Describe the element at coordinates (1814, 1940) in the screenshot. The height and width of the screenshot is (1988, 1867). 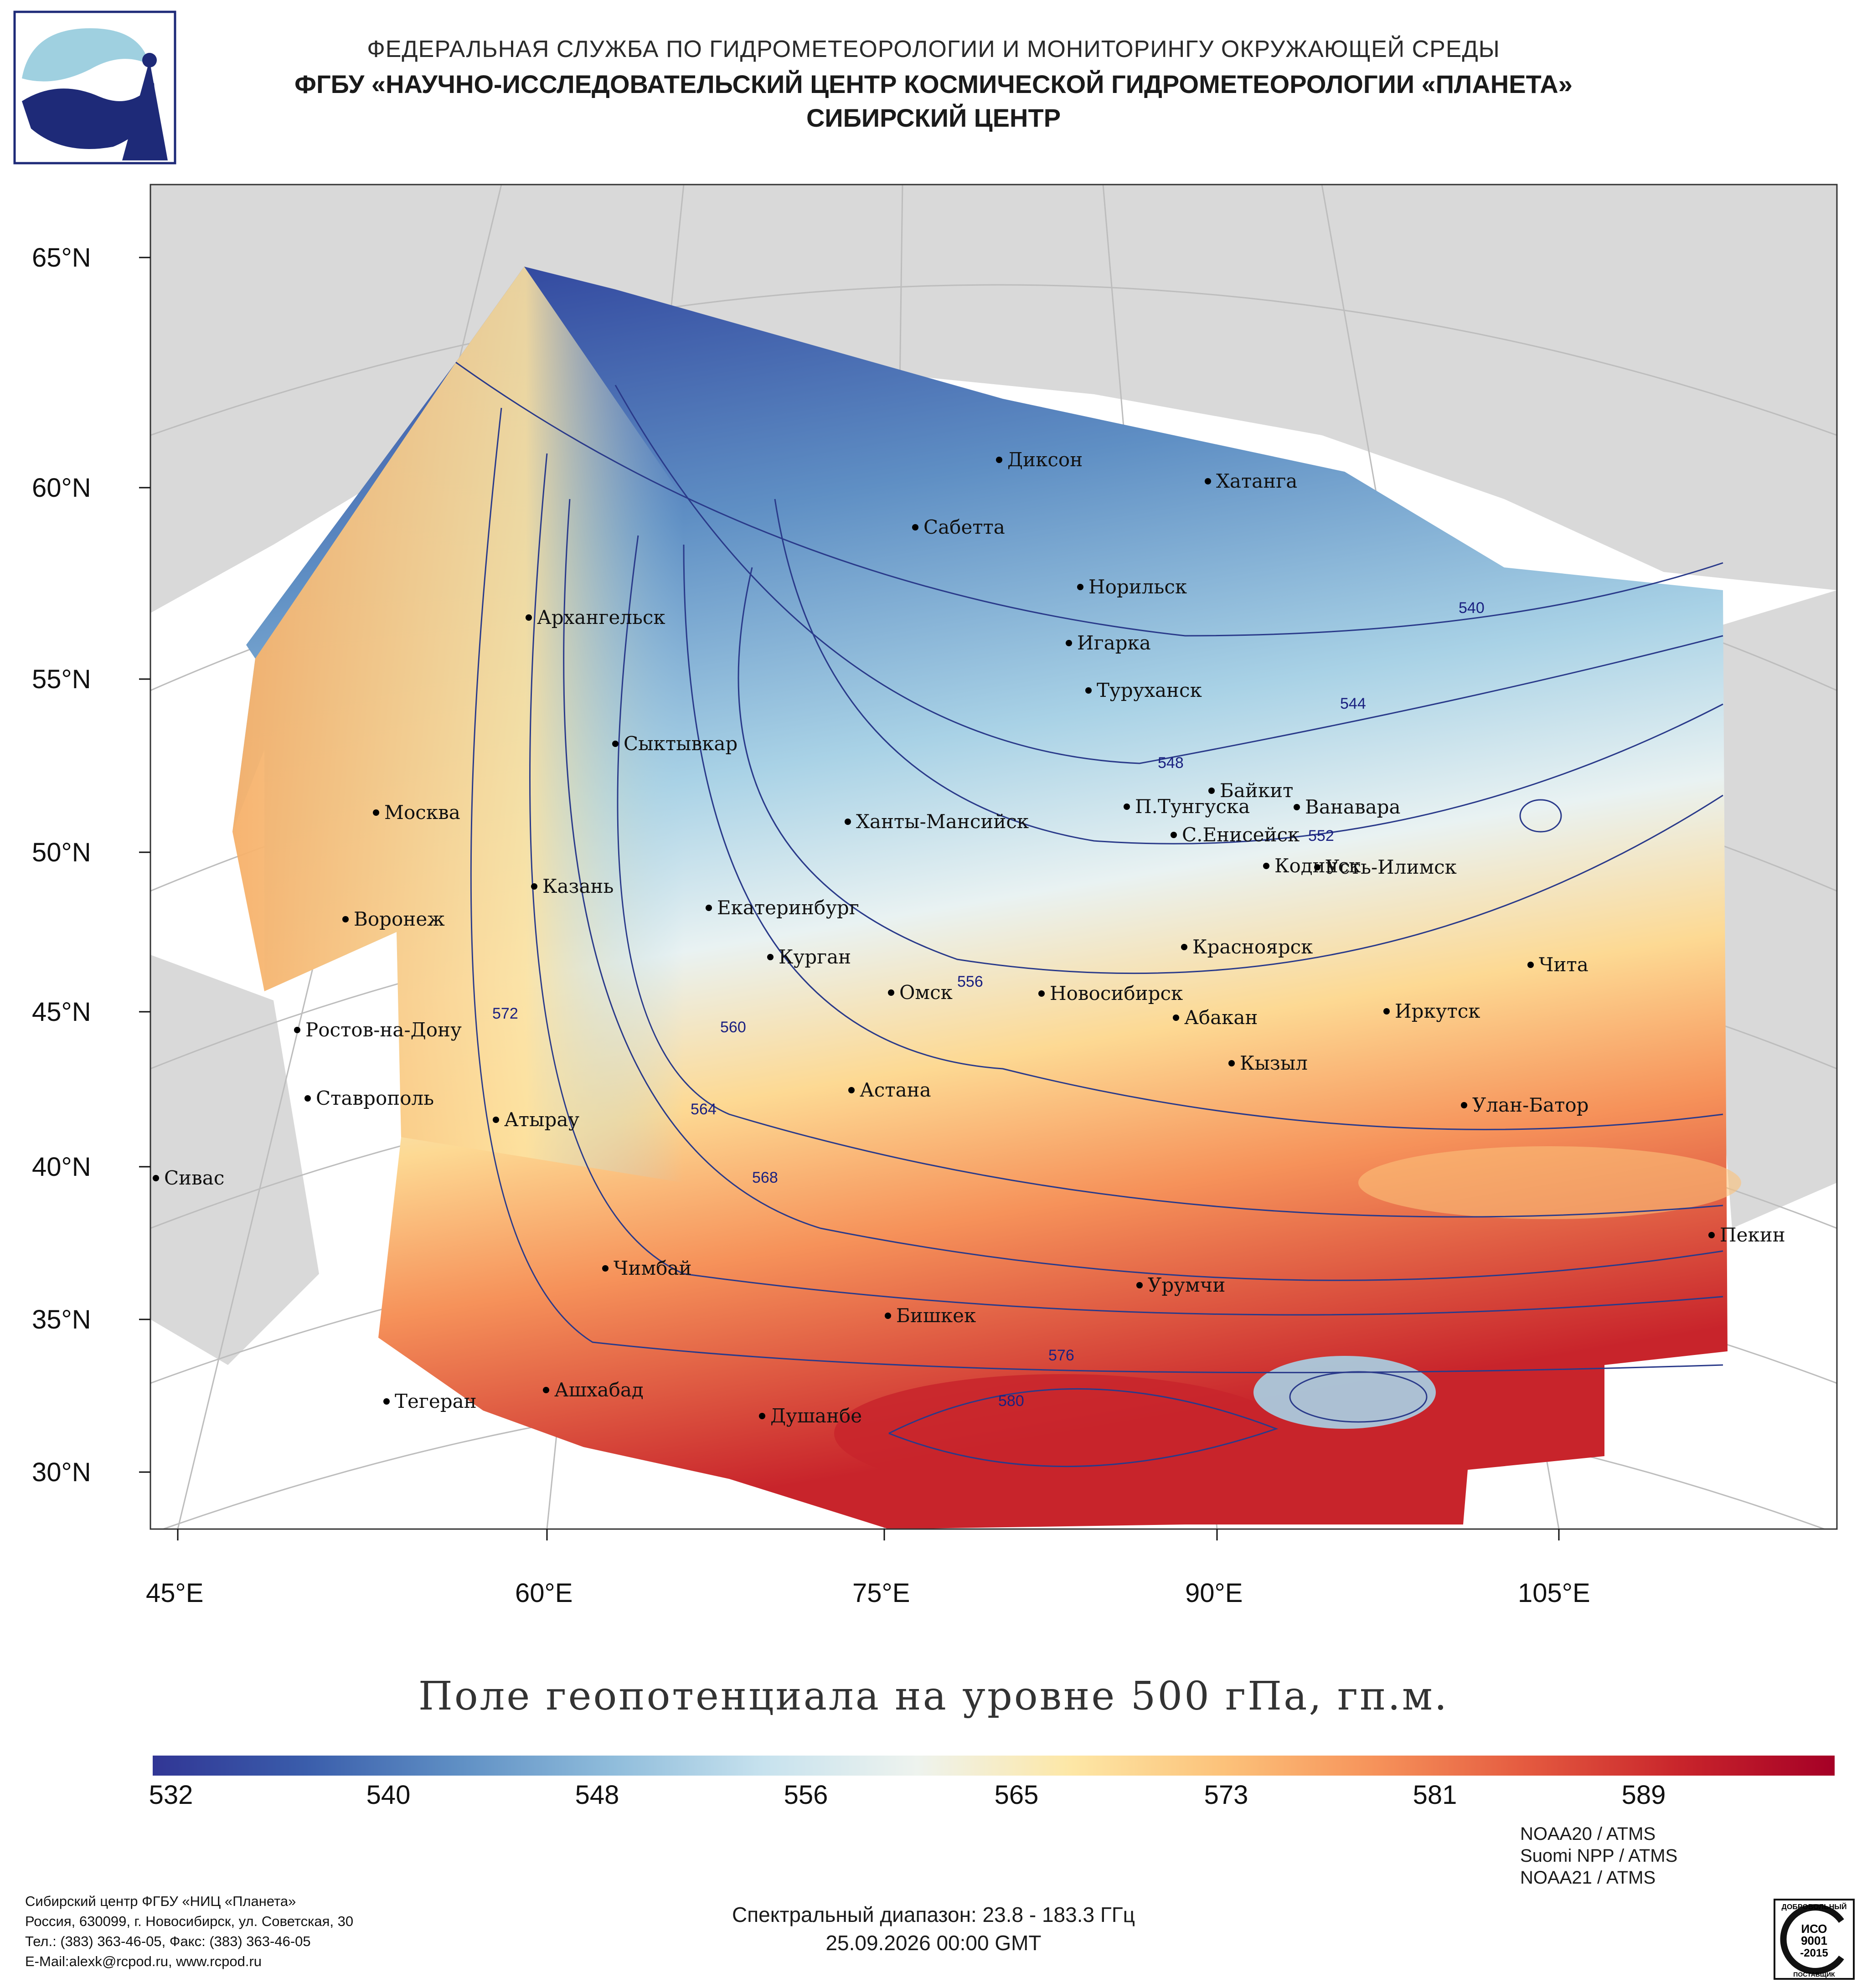
I see `svg-text: 9001` at that location.